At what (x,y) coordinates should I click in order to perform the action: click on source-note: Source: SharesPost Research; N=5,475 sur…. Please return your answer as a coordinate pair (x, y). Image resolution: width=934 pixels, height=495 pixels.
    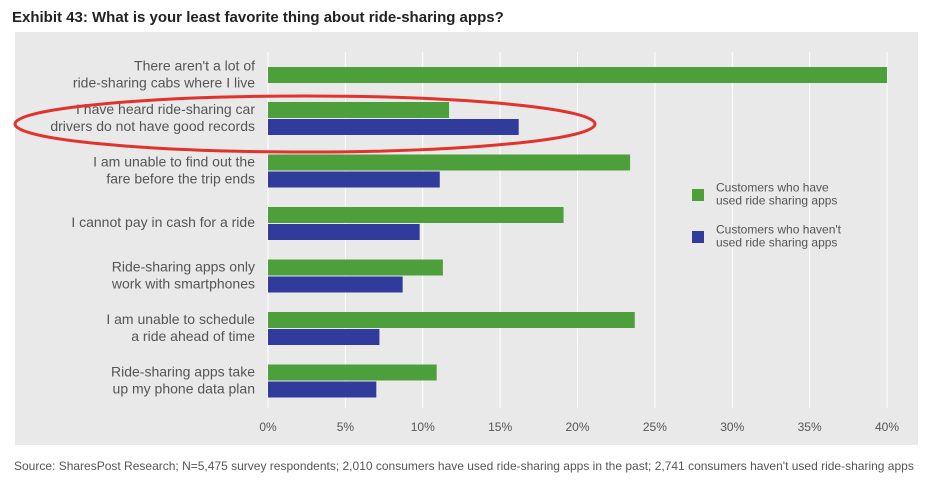
    Looking at the image, I should click on (464, 466).